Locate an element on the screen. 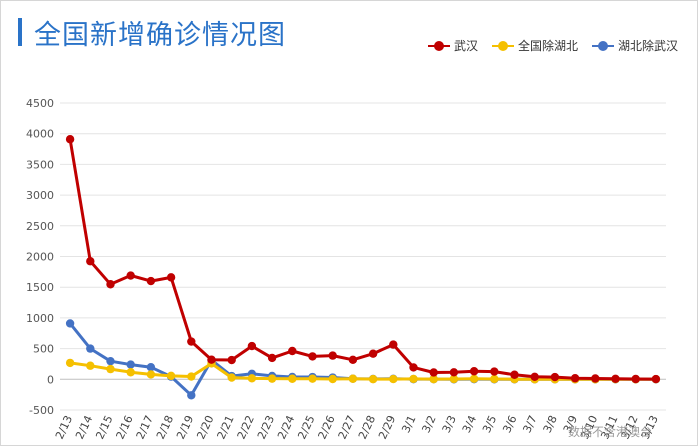 The height and width of the screenshot is (448, 700). x-tick-label: 2/15 is located at coordinates (104, 427).